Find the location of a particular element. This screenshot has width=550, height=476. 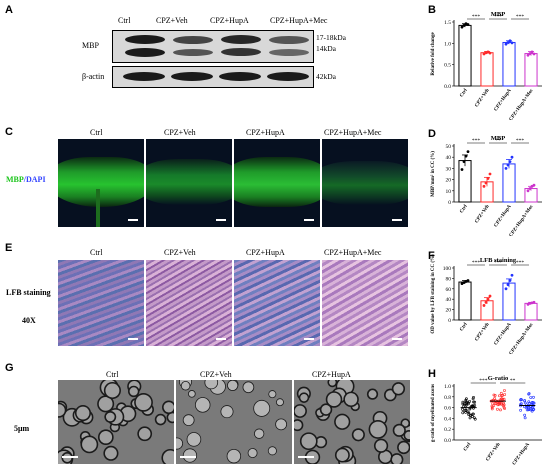

if-group-ctrl: Ctrl is located at coordinates (96, 132).